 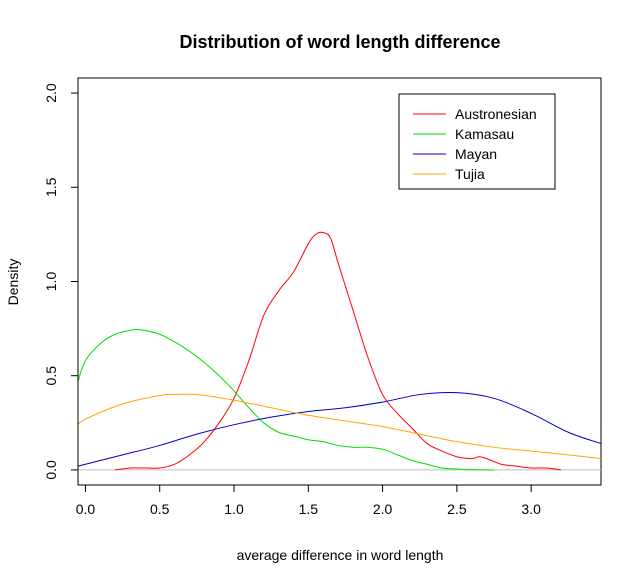 I want to click on y-axis: 0.0 0.5 1.0 1.5 2.0, so click(x=61, y=281).